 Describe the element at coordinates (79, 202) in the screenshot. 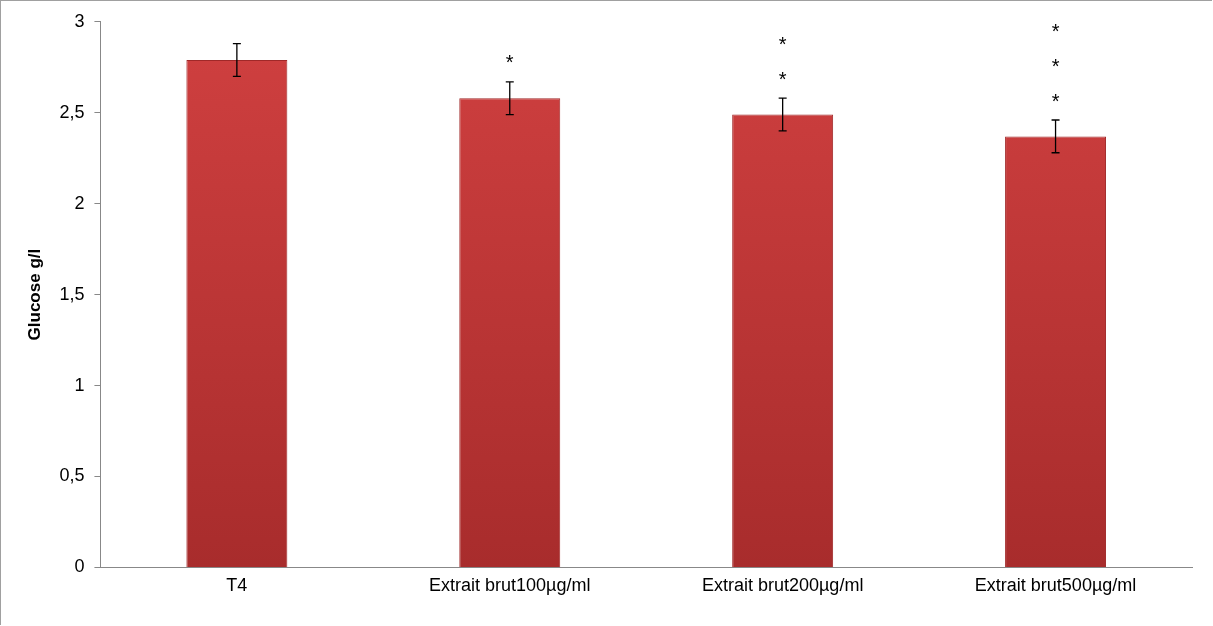

I see `y-tick-label: 2` at that location.